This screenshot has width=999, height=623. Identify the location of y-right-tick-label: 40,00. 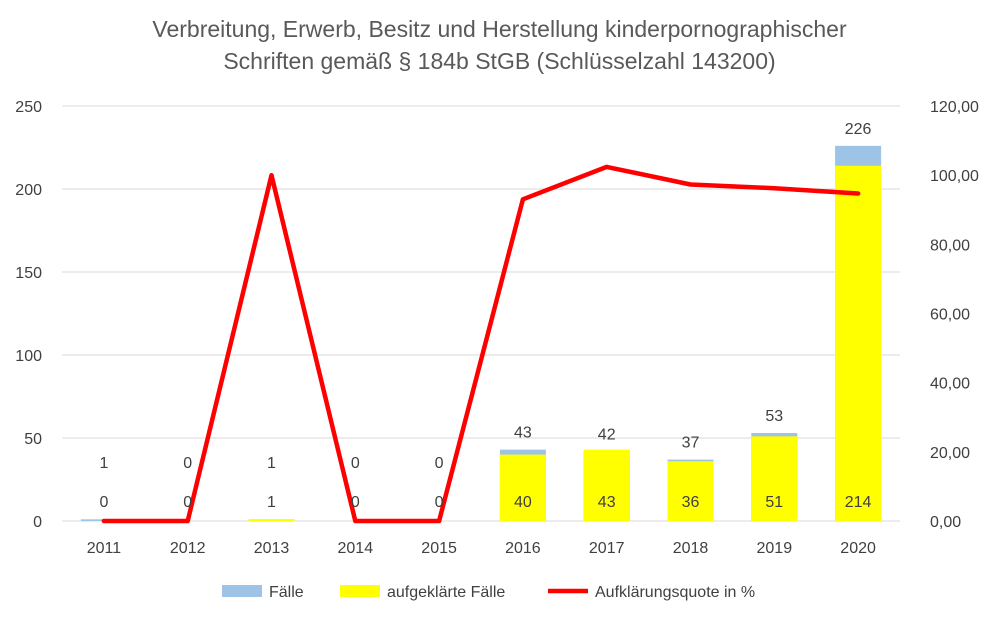
(950, 384).